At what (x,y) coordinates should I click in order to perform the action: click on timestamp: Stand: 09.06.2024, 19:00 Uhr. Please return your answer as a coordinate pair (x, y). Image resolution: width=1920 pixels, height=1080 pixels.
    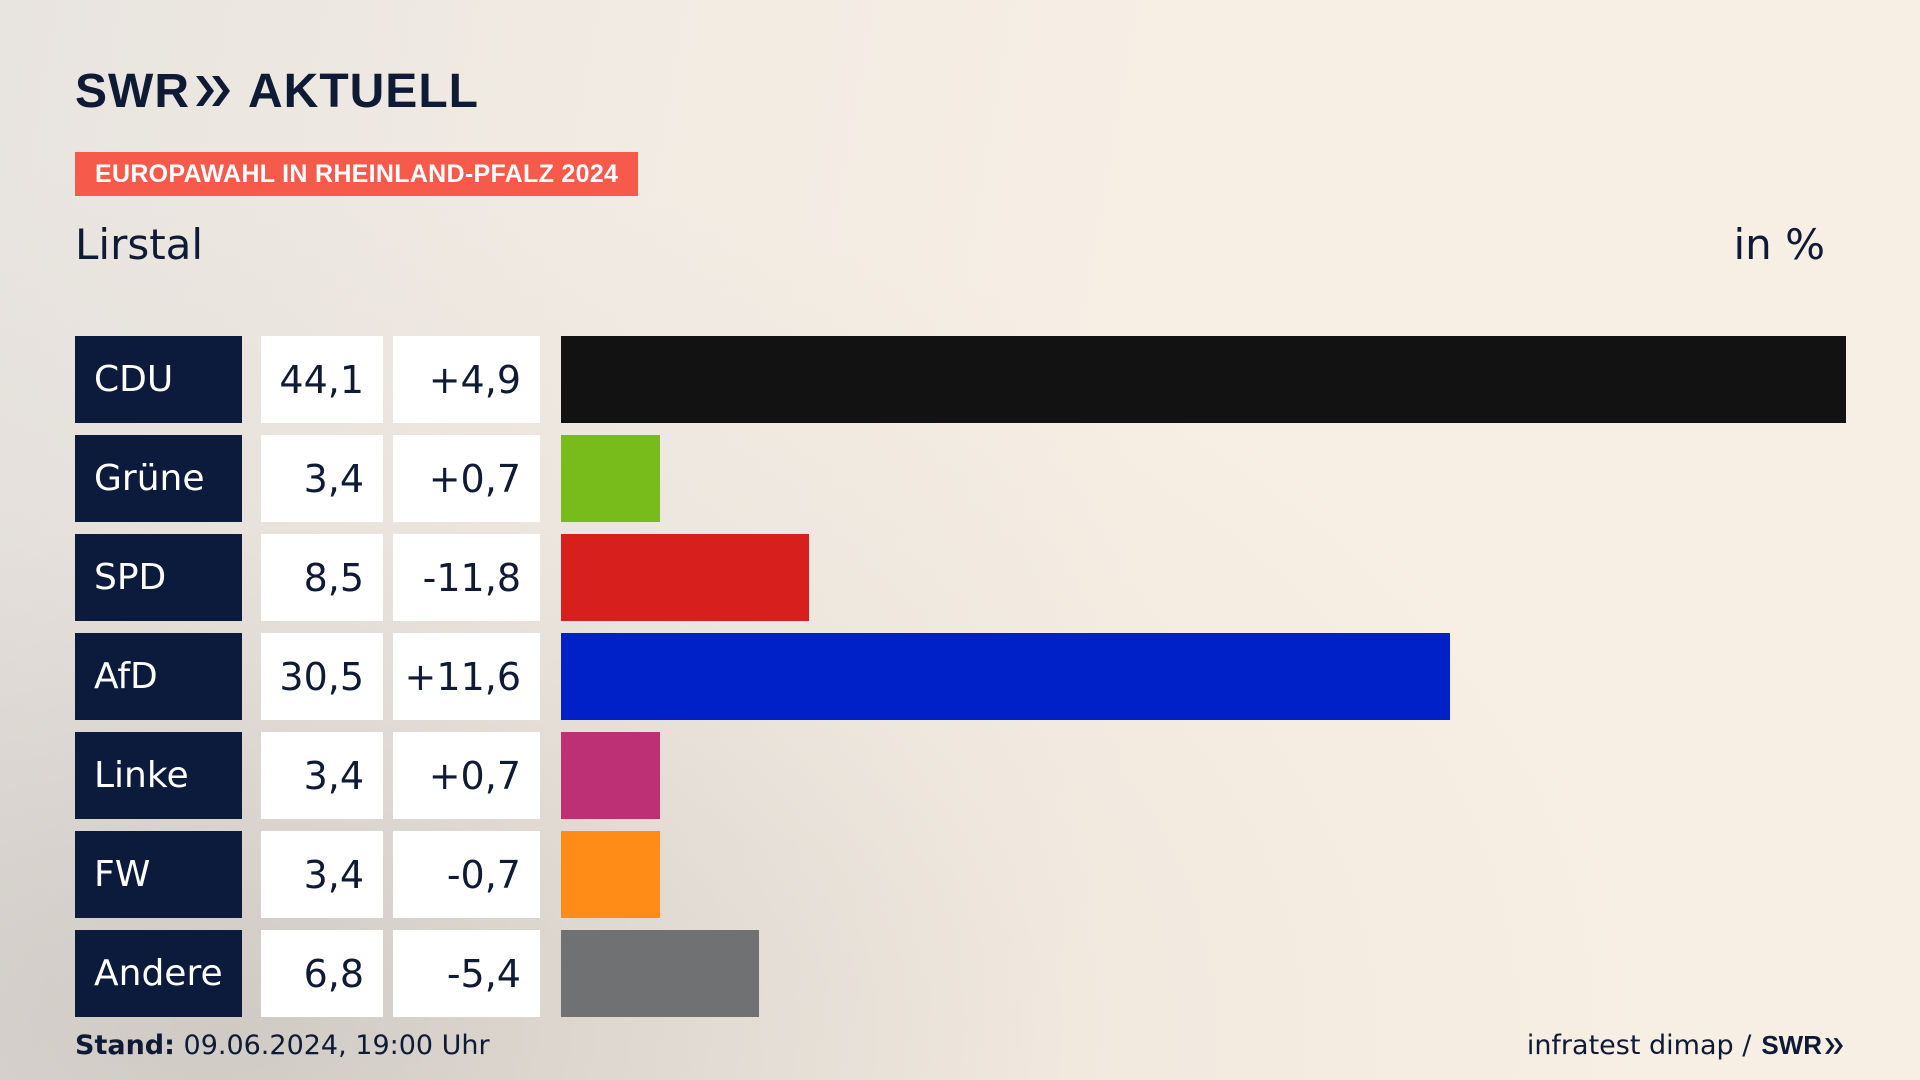
    Looking at the image, I should click on (282, 1045).